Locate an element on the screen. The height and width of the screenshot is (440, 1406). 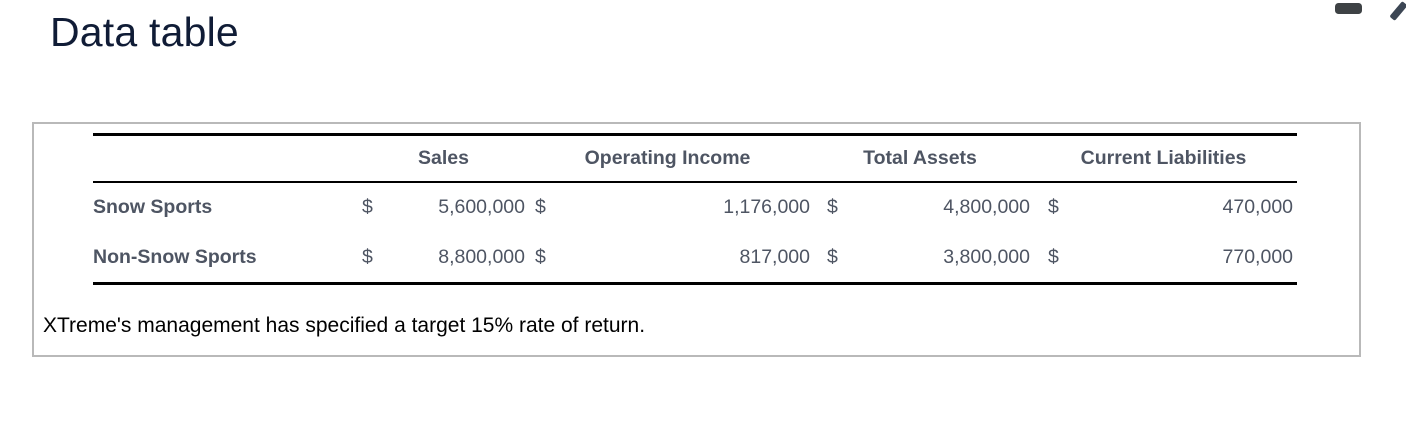
header-empty is located at coordinates (227, 158).